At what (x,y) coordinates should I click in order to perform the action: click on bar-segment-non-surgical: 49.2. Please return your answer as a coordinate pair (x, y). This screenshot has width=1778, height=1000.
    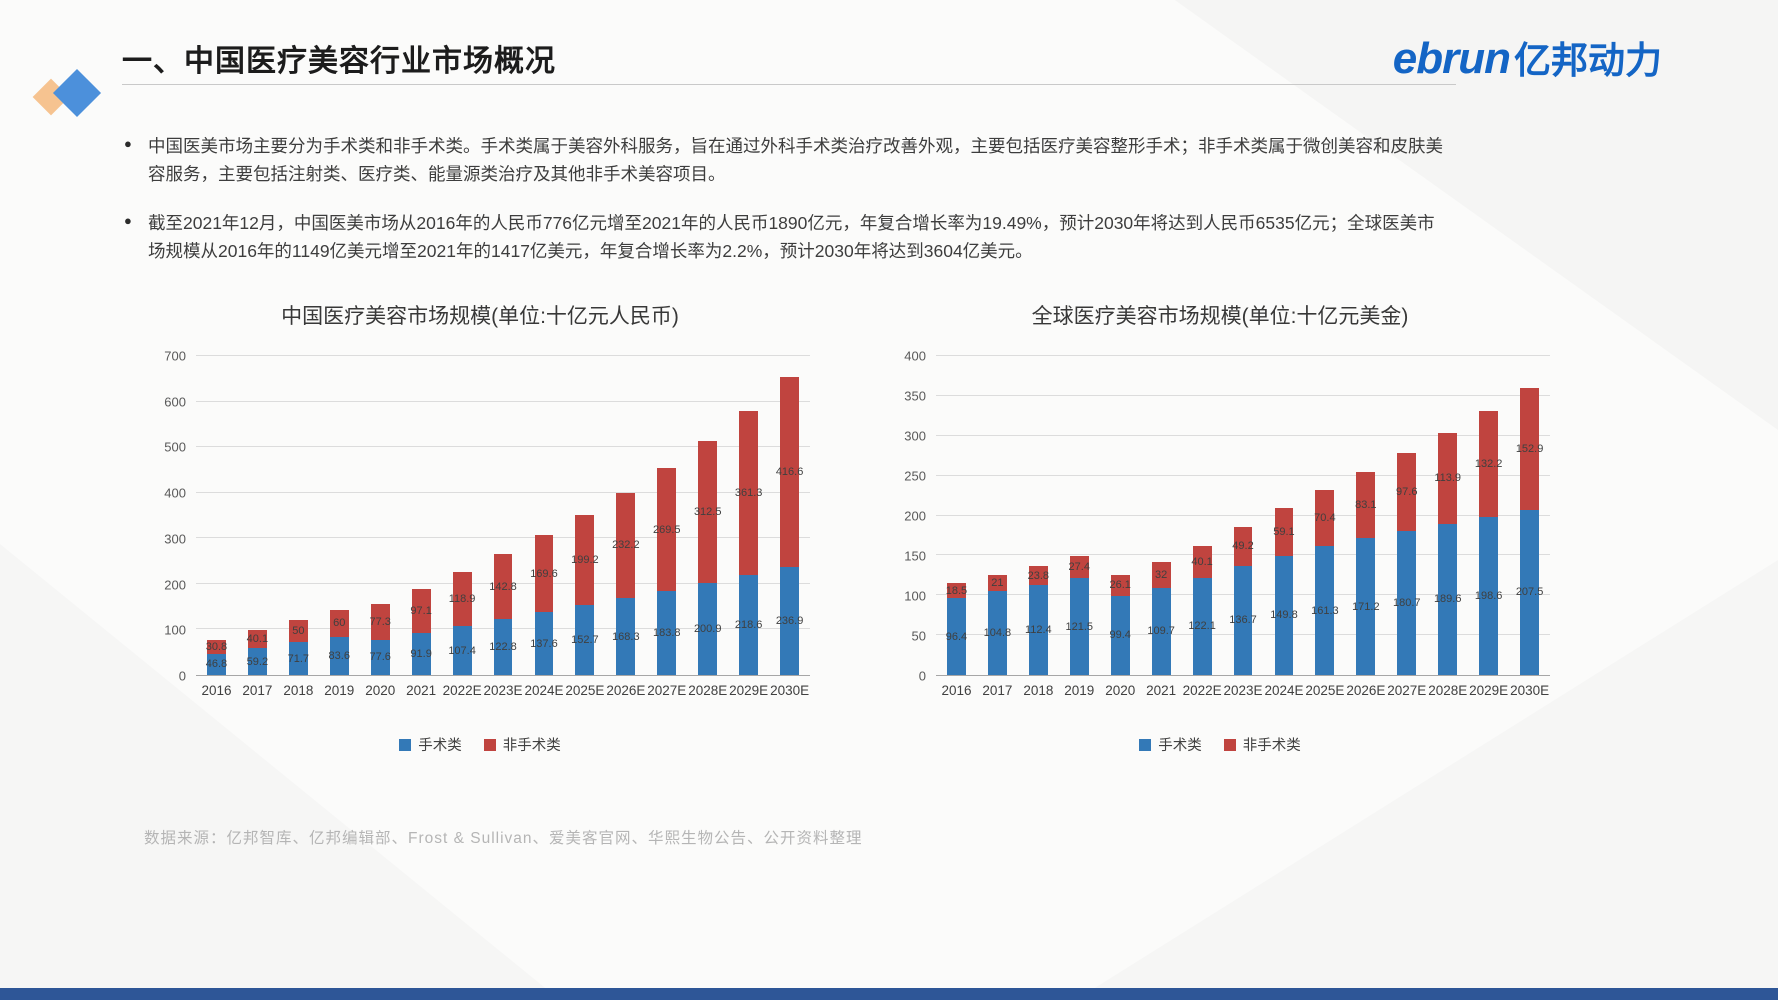
    Looking at the image, I should click on (1243, 546).